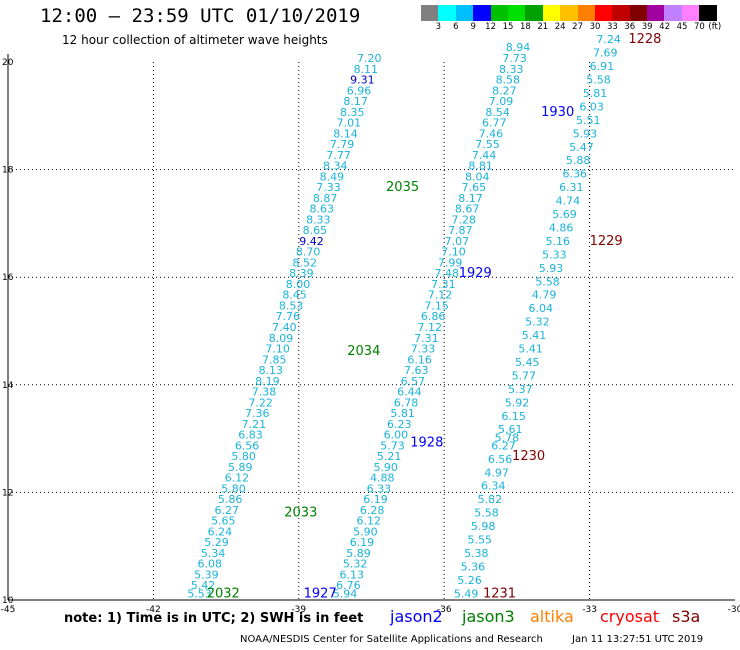 The width and height of the screenshot is (740, 650). What do you see at coordinates (288, 316) in the screenshot?
I see `wave-height-value: 7.76` at bounding box center [288, 316].